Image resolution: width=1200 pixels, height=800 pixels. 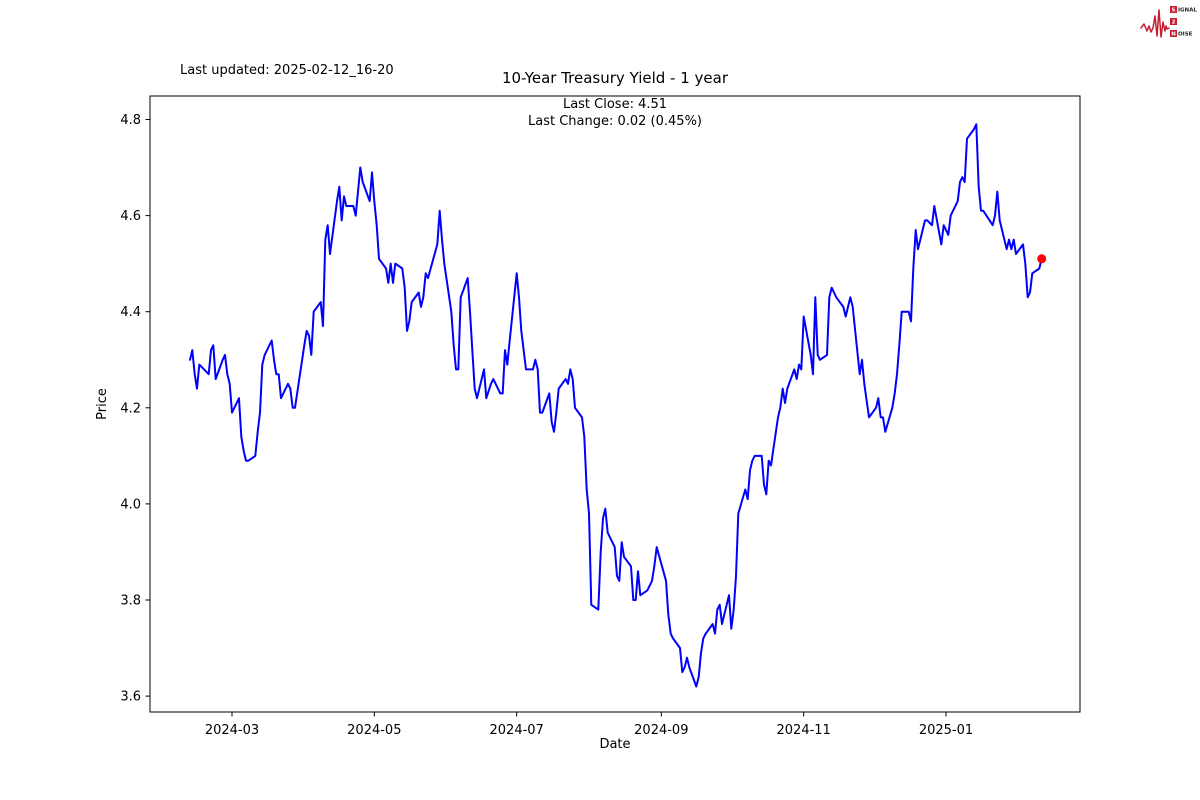 What do you see at coordinates (615, 104) in the screenshot?
I see `subtitle-last-close: Last Close: 4.51` at bounding box center [615, 104].